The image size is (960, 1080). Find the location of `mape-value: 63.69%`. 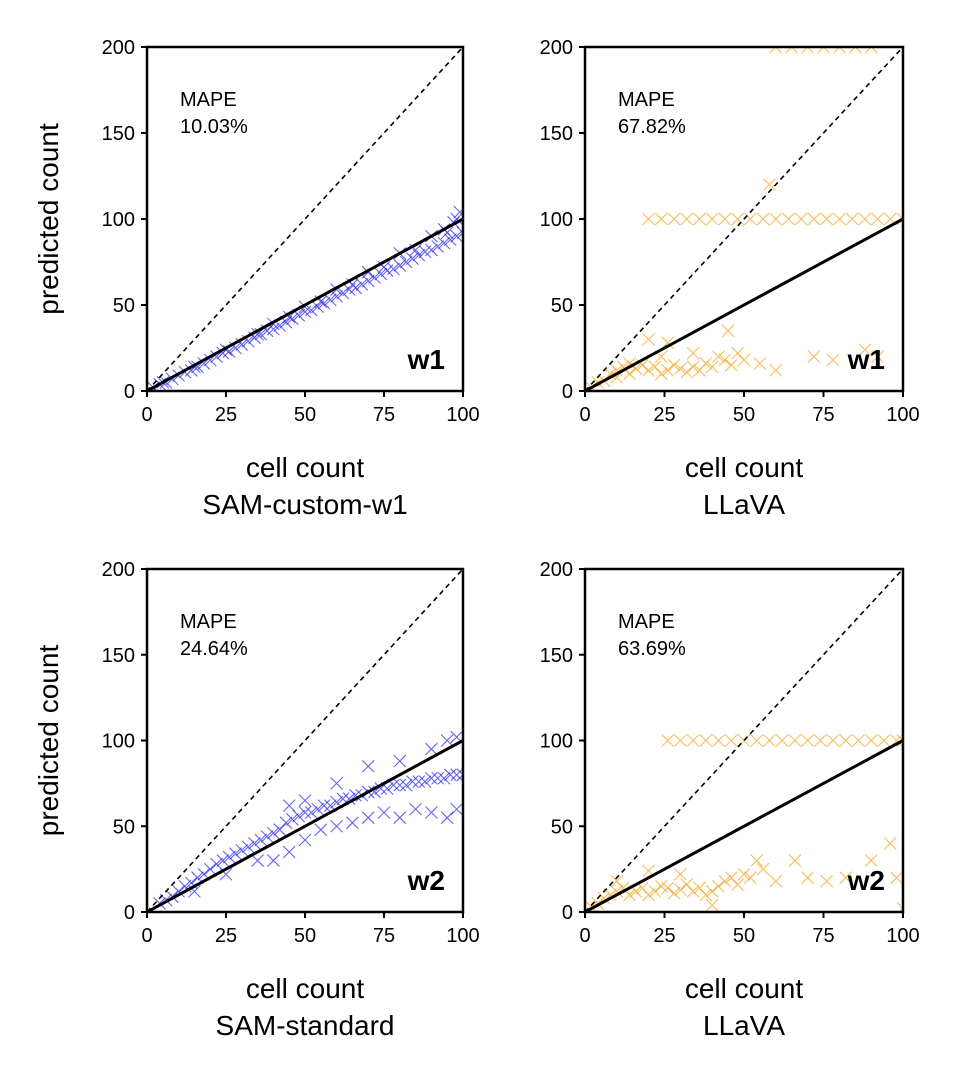

mape-value: 63.69% is located at coordinates (652, 649).